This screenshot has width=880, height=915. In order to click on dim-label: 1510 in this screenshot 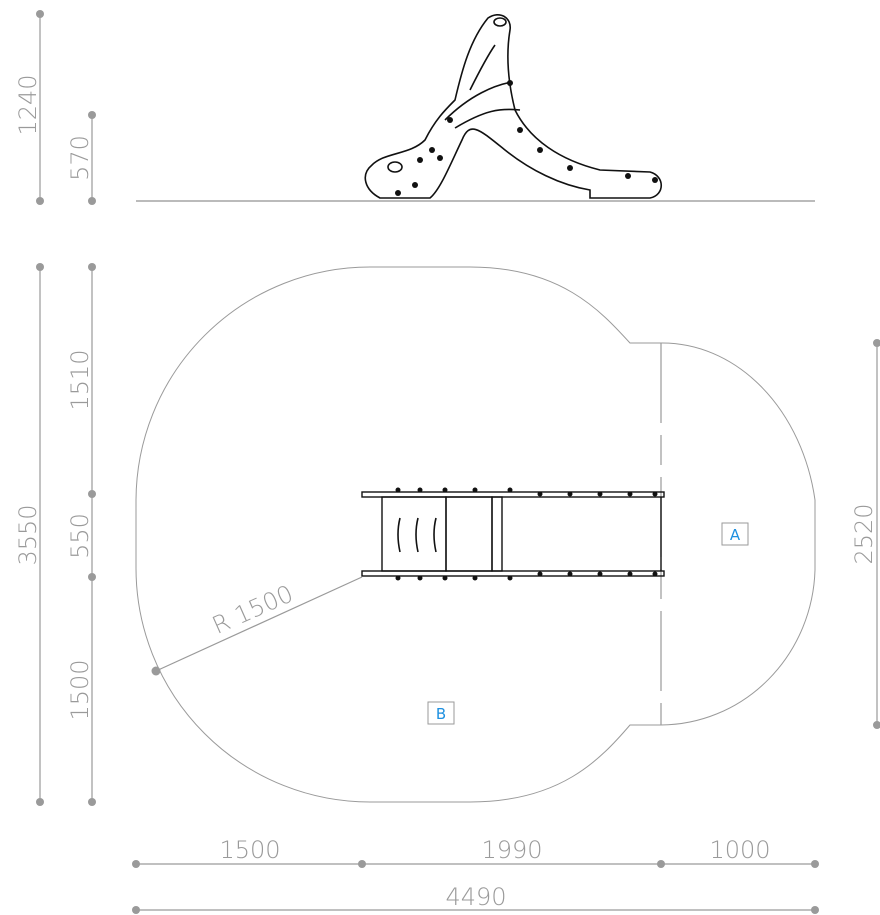, I will do `click(80, 379)`.